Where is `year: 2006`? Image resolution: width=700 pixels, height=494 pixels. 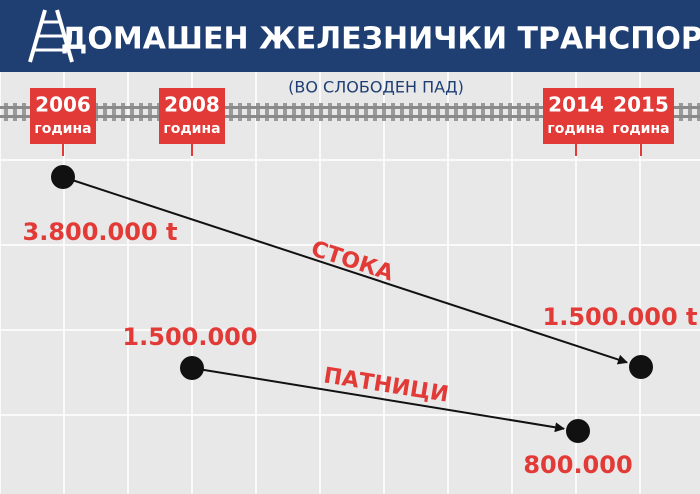
year: 2006 is located at coordinates (63, 105).